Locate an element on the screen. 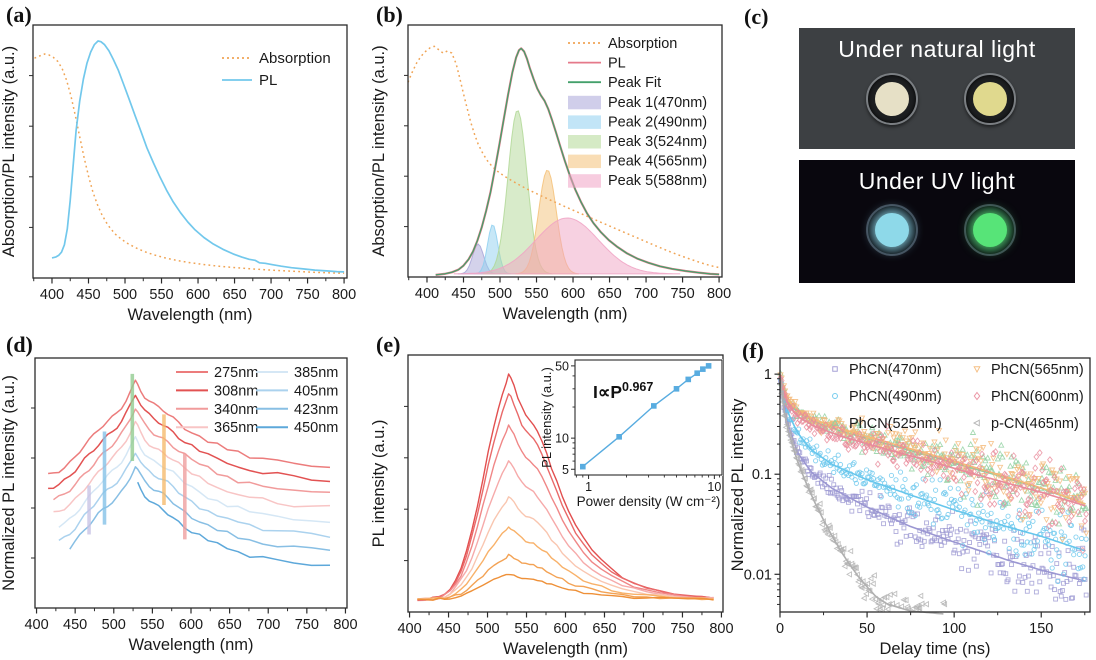 The image size is (1096, 660). svg-text: PhCN(600nm) is located at coordinates (1037, 397).